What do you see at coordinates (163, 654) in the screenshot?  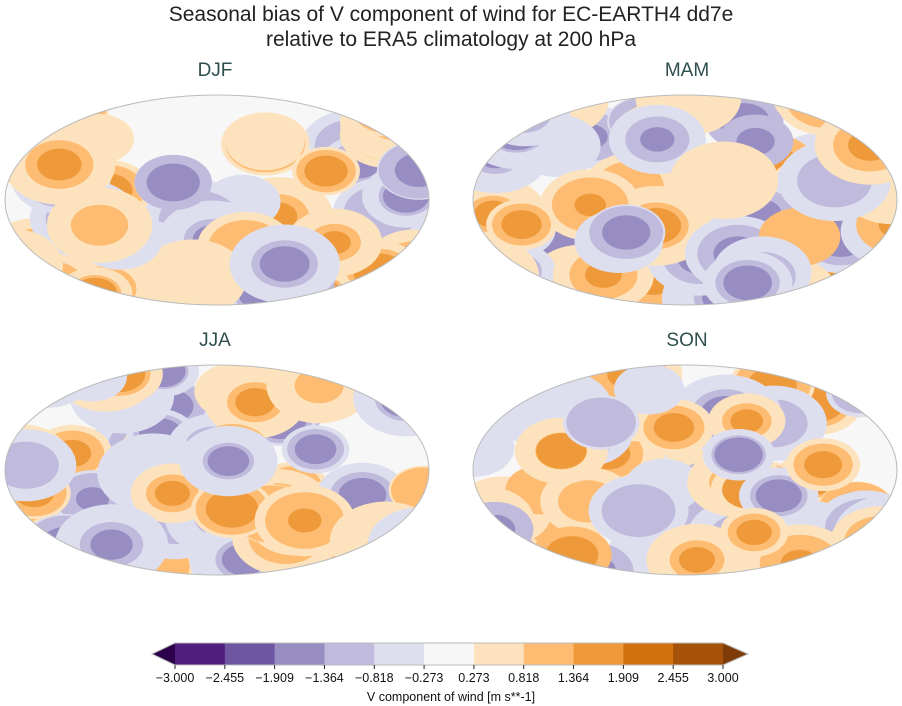 I see `colorbar-extend-min` at bounding box center [163, 654].